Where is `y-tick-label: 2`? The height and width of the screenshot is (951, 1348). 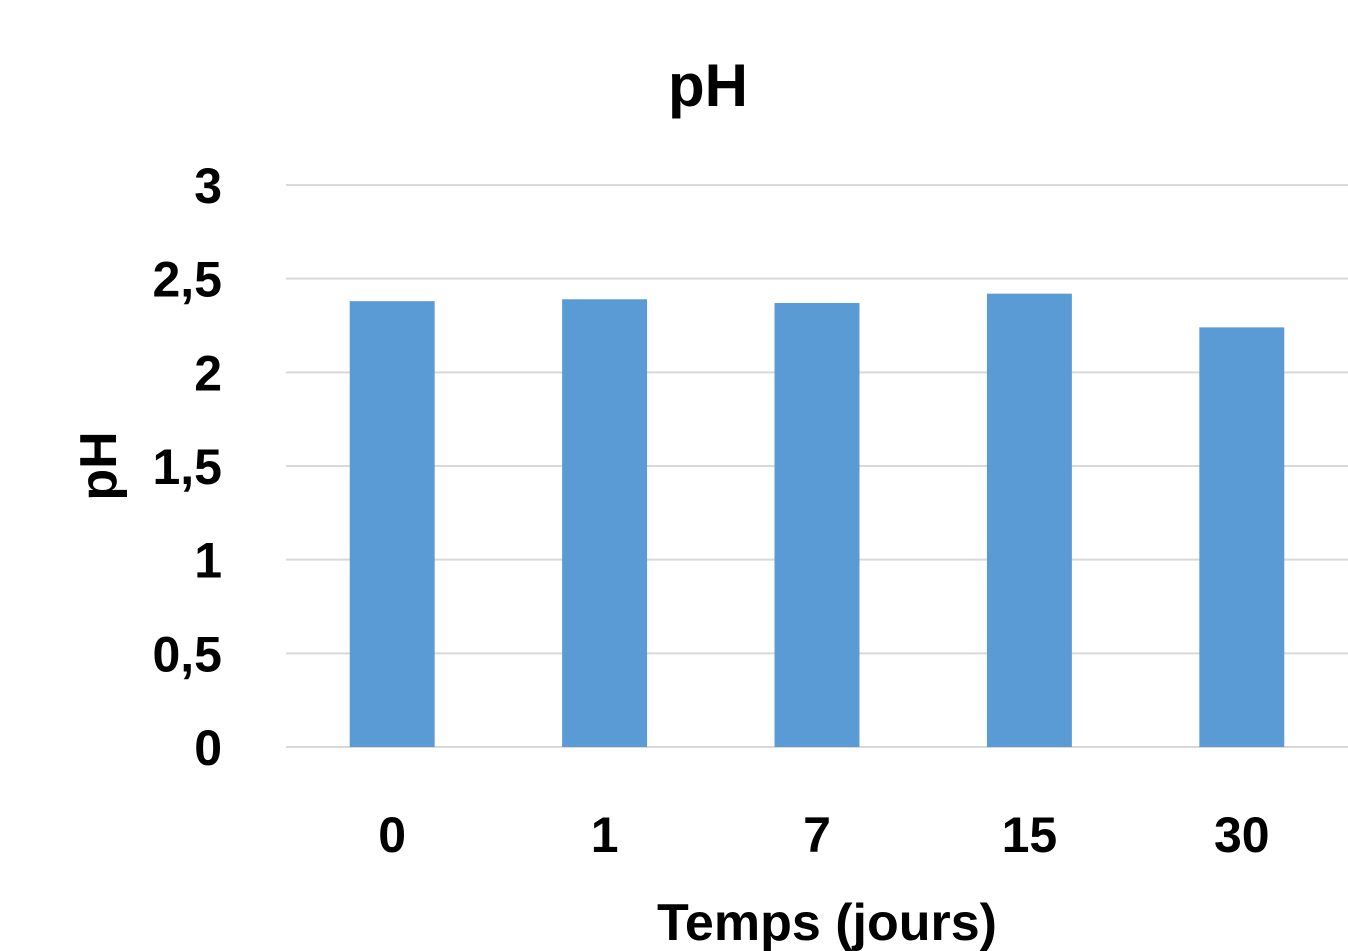 y-tick-label: 2 is located at coordinates (208, 373).